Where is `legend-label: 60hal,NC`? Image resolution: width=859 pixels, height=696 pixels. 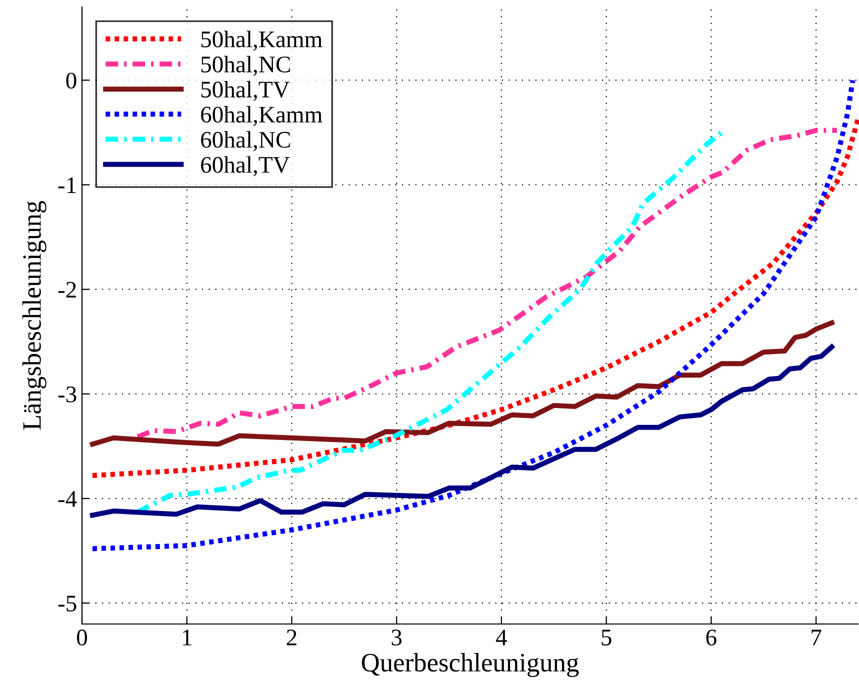 legend-label: 60hal,NC is located at coordinates (245, 141).